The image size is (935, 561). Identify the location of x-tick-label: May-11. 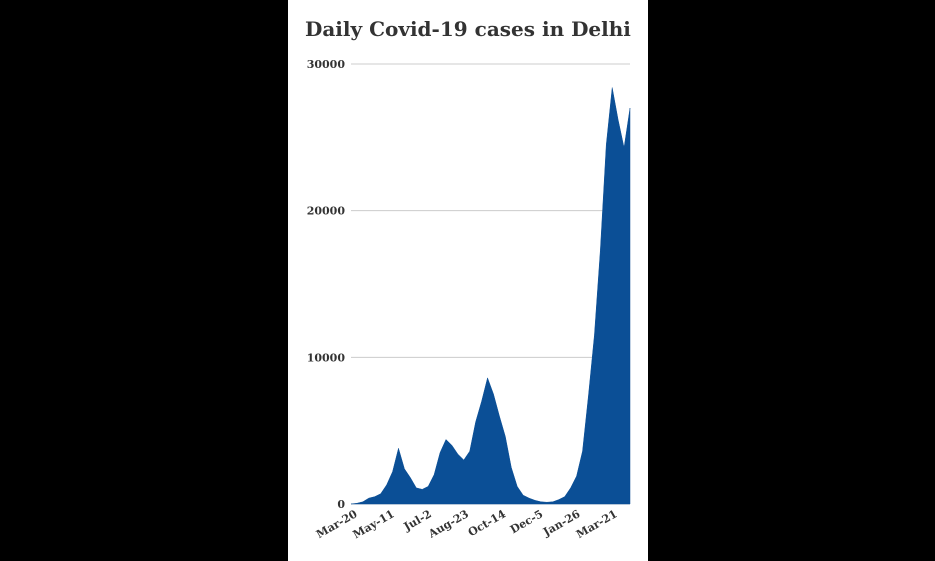
(374, 524).